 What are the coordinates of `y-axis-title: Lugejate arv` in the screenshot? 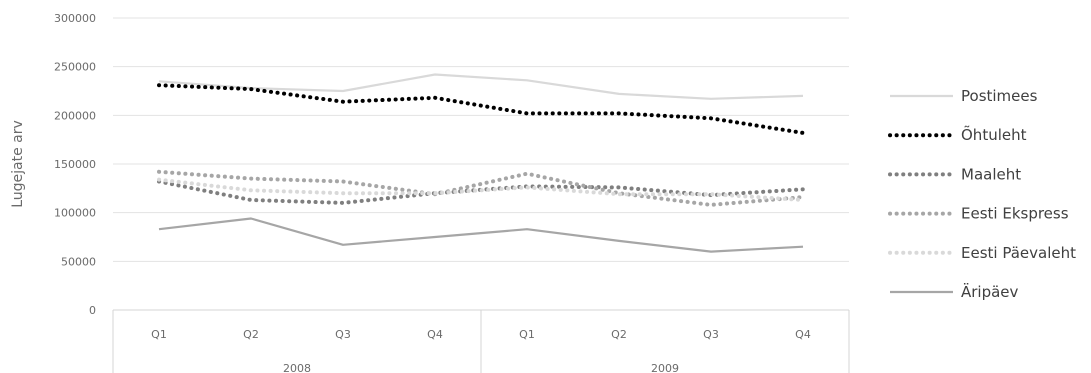 It's located at (18, 164).